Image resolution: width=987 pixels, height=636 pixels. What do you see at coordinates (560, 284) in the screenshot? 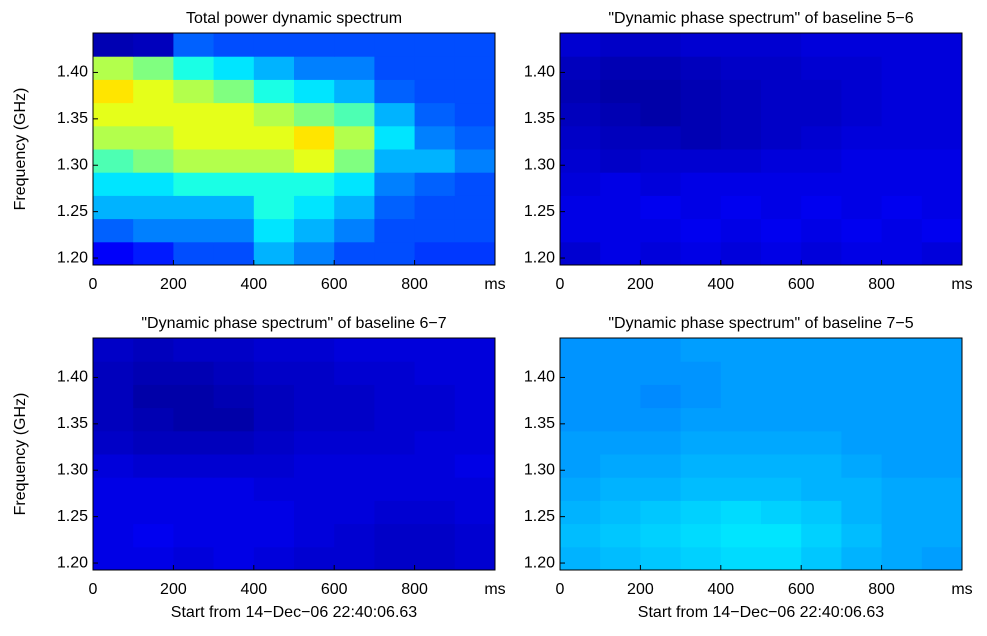
I see `x-tick-label: 0` at bounding box center [560, 284].